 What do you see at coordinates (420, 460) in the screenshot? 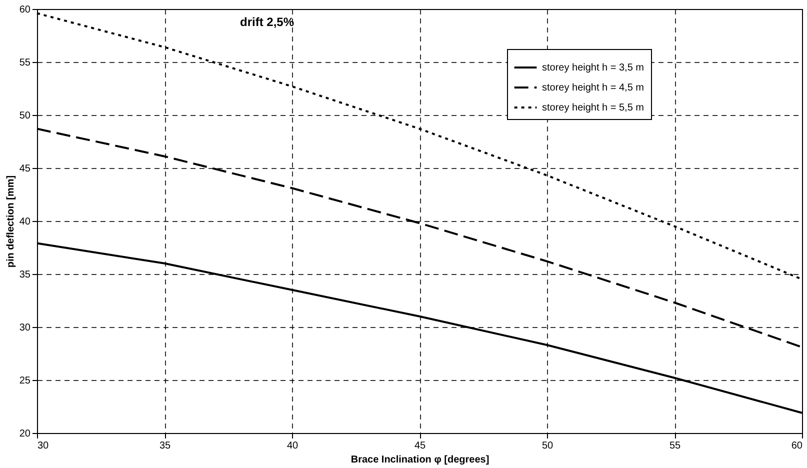
I see `x-axis-title: Brace Inclination φ [degrees]` at bounding box center [420, 460].